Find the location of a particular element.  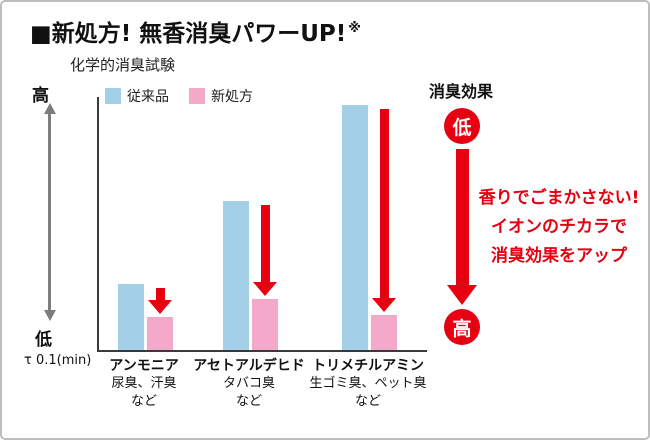

category-name: アセトアルデヒド is located at coordinates (249, 366).